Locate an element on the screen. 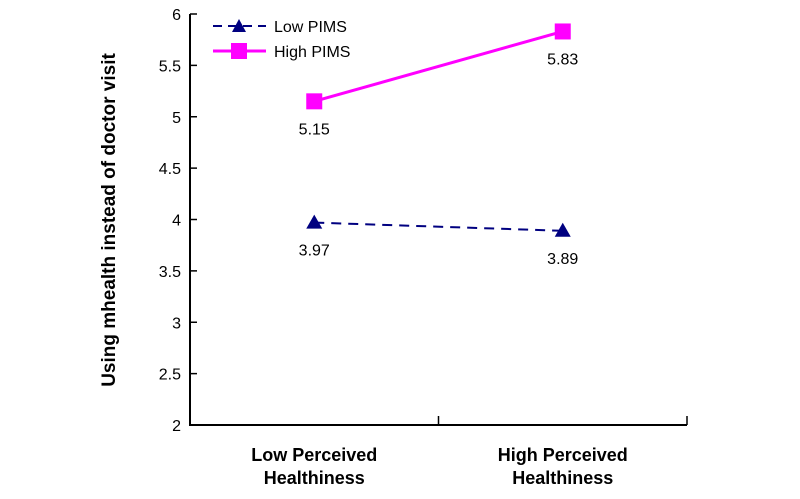 The width and height of the screenshot is (800, 499). series-line-high-pims is located at coordinates (438, 66).